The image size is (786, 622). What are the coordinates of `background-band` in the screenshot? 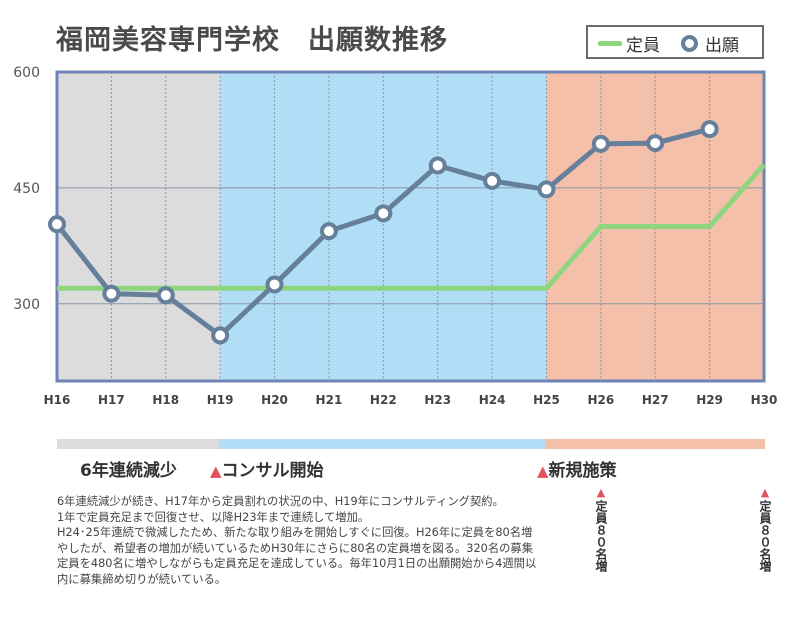 It's located at (139, 226).